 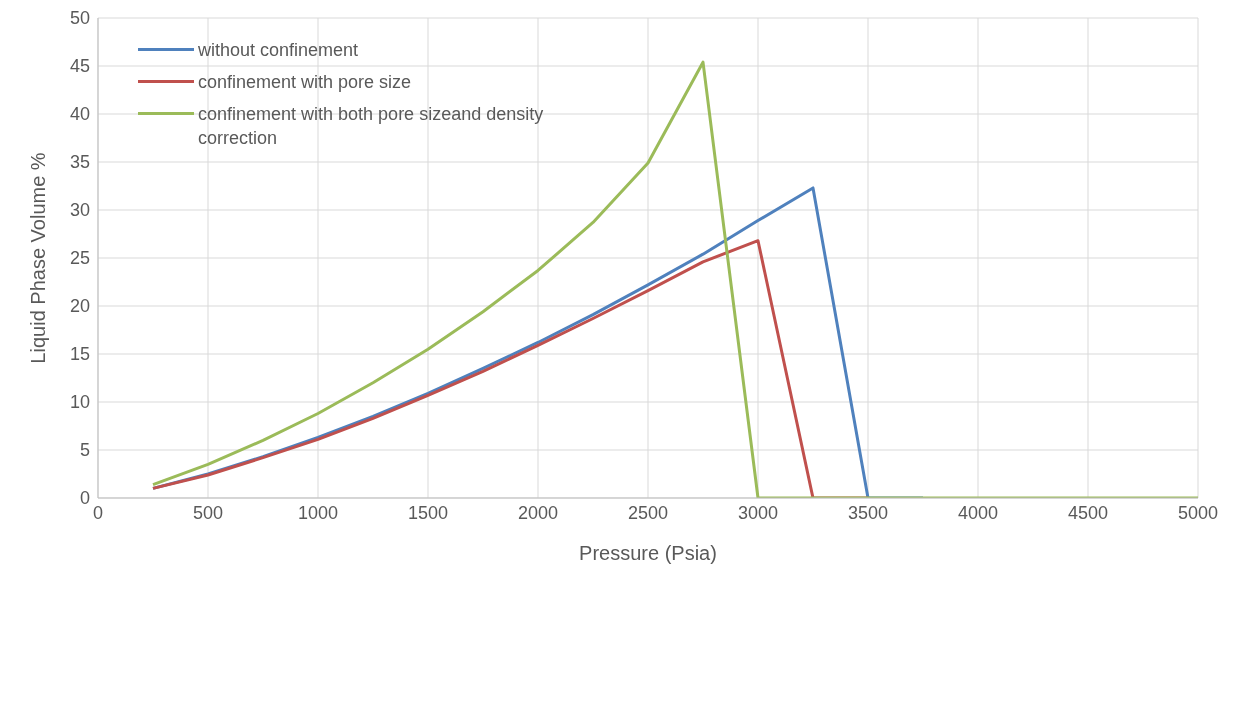 I want to click on x-tick-label: 4000, so click(x=978, y=512).